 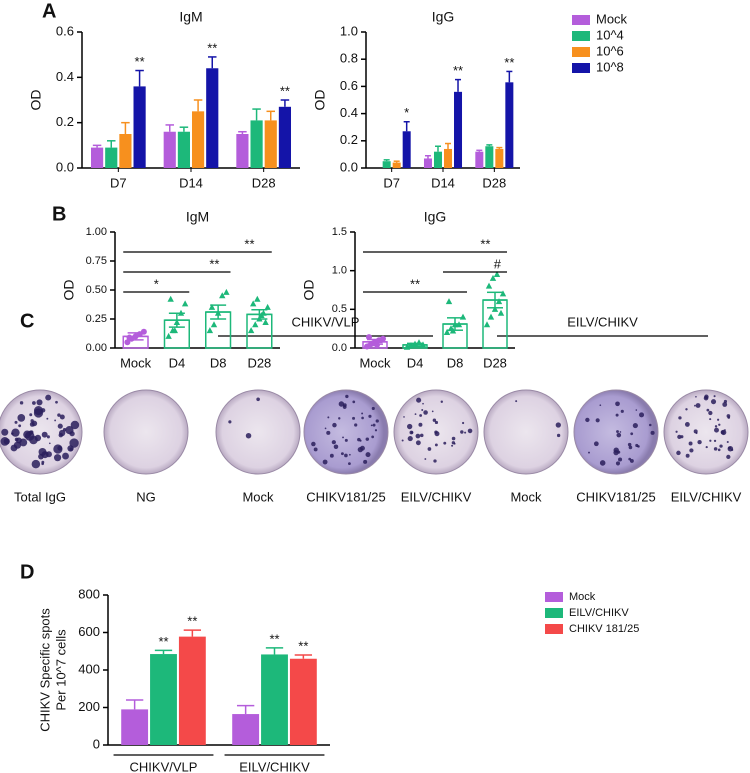 I want to click on plate-label: Mock, so click(x=258, y=496).